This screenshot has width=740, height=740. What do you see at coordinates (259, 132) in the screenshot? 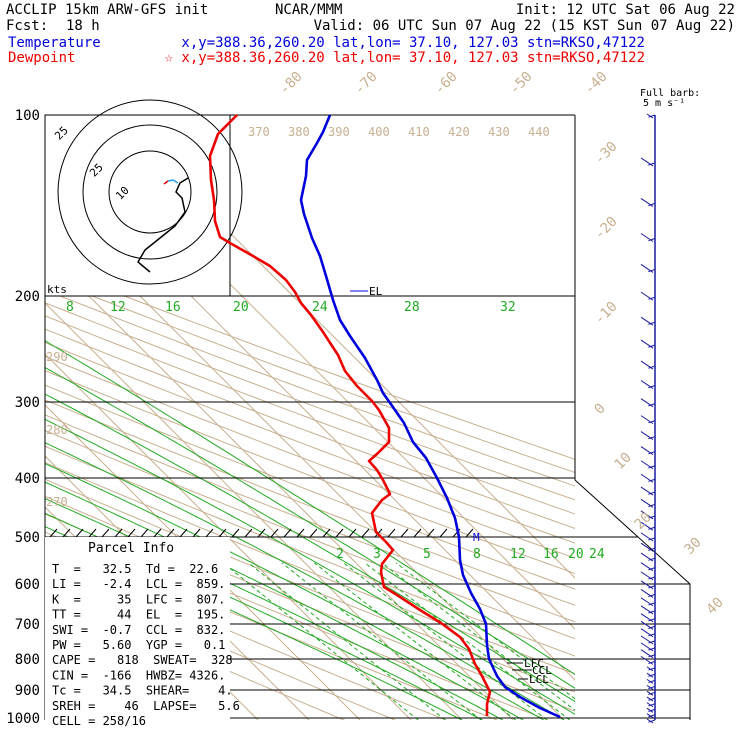
I see `theta-label: 370` at bounding box center [259, 132].